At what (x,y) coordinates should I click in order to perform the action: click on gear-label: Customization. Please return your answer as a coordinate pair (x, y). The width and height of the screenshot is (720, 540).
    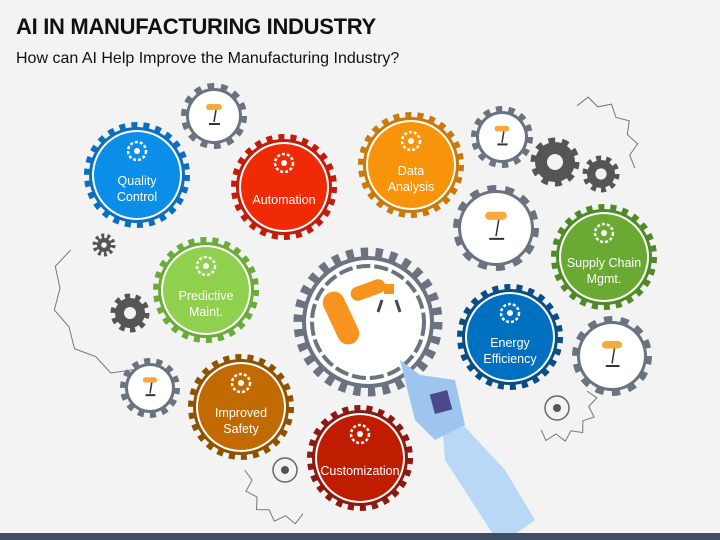
    Looking at the image, I should click on (360, 471).